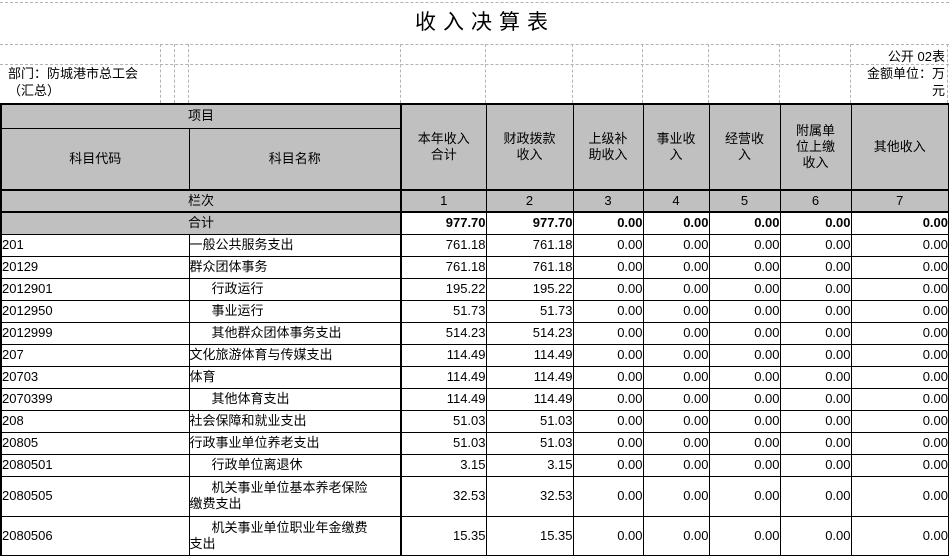 The image size is (949, 556). I want to click on subject-code-cell: 2080501, so click(95, 465).